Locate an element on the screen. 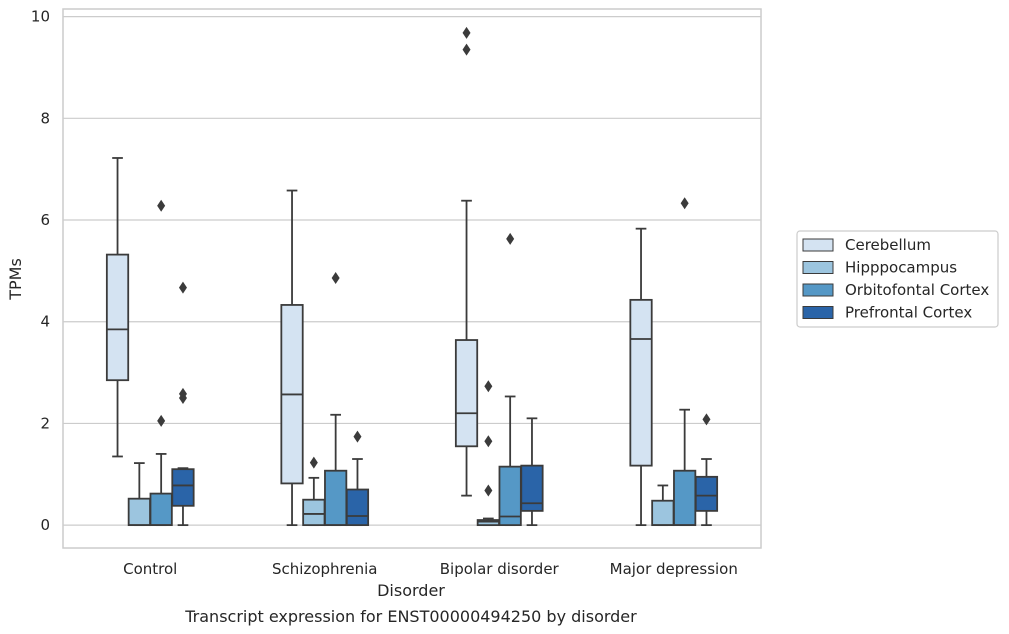 Image resolution: width=1009 pixels, height=634 pixels. legend-entry: Orbitofontal Cortex is located at coordinates (917, 290).